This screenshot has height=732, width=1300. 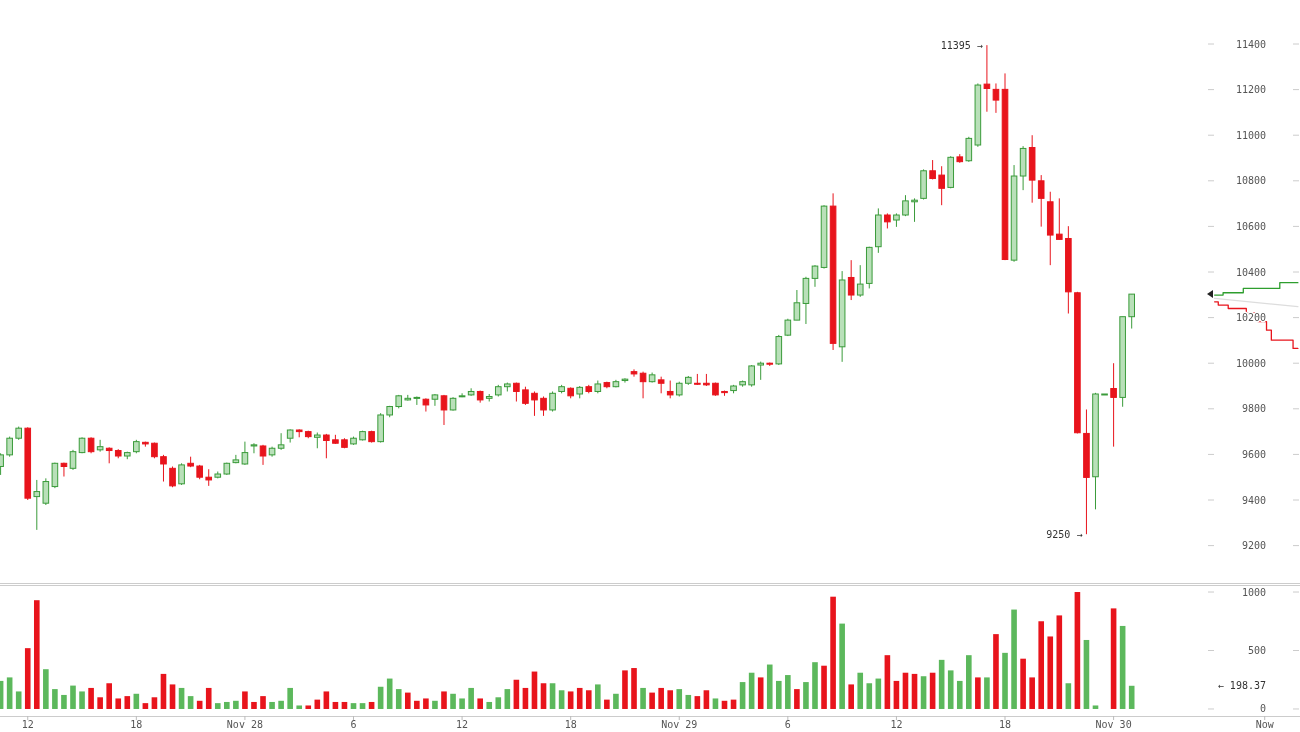 What do you see at coordinates (961, 45) in the screenshot?
I see `annotation: 11395 →` at bounding box center [961, 45].